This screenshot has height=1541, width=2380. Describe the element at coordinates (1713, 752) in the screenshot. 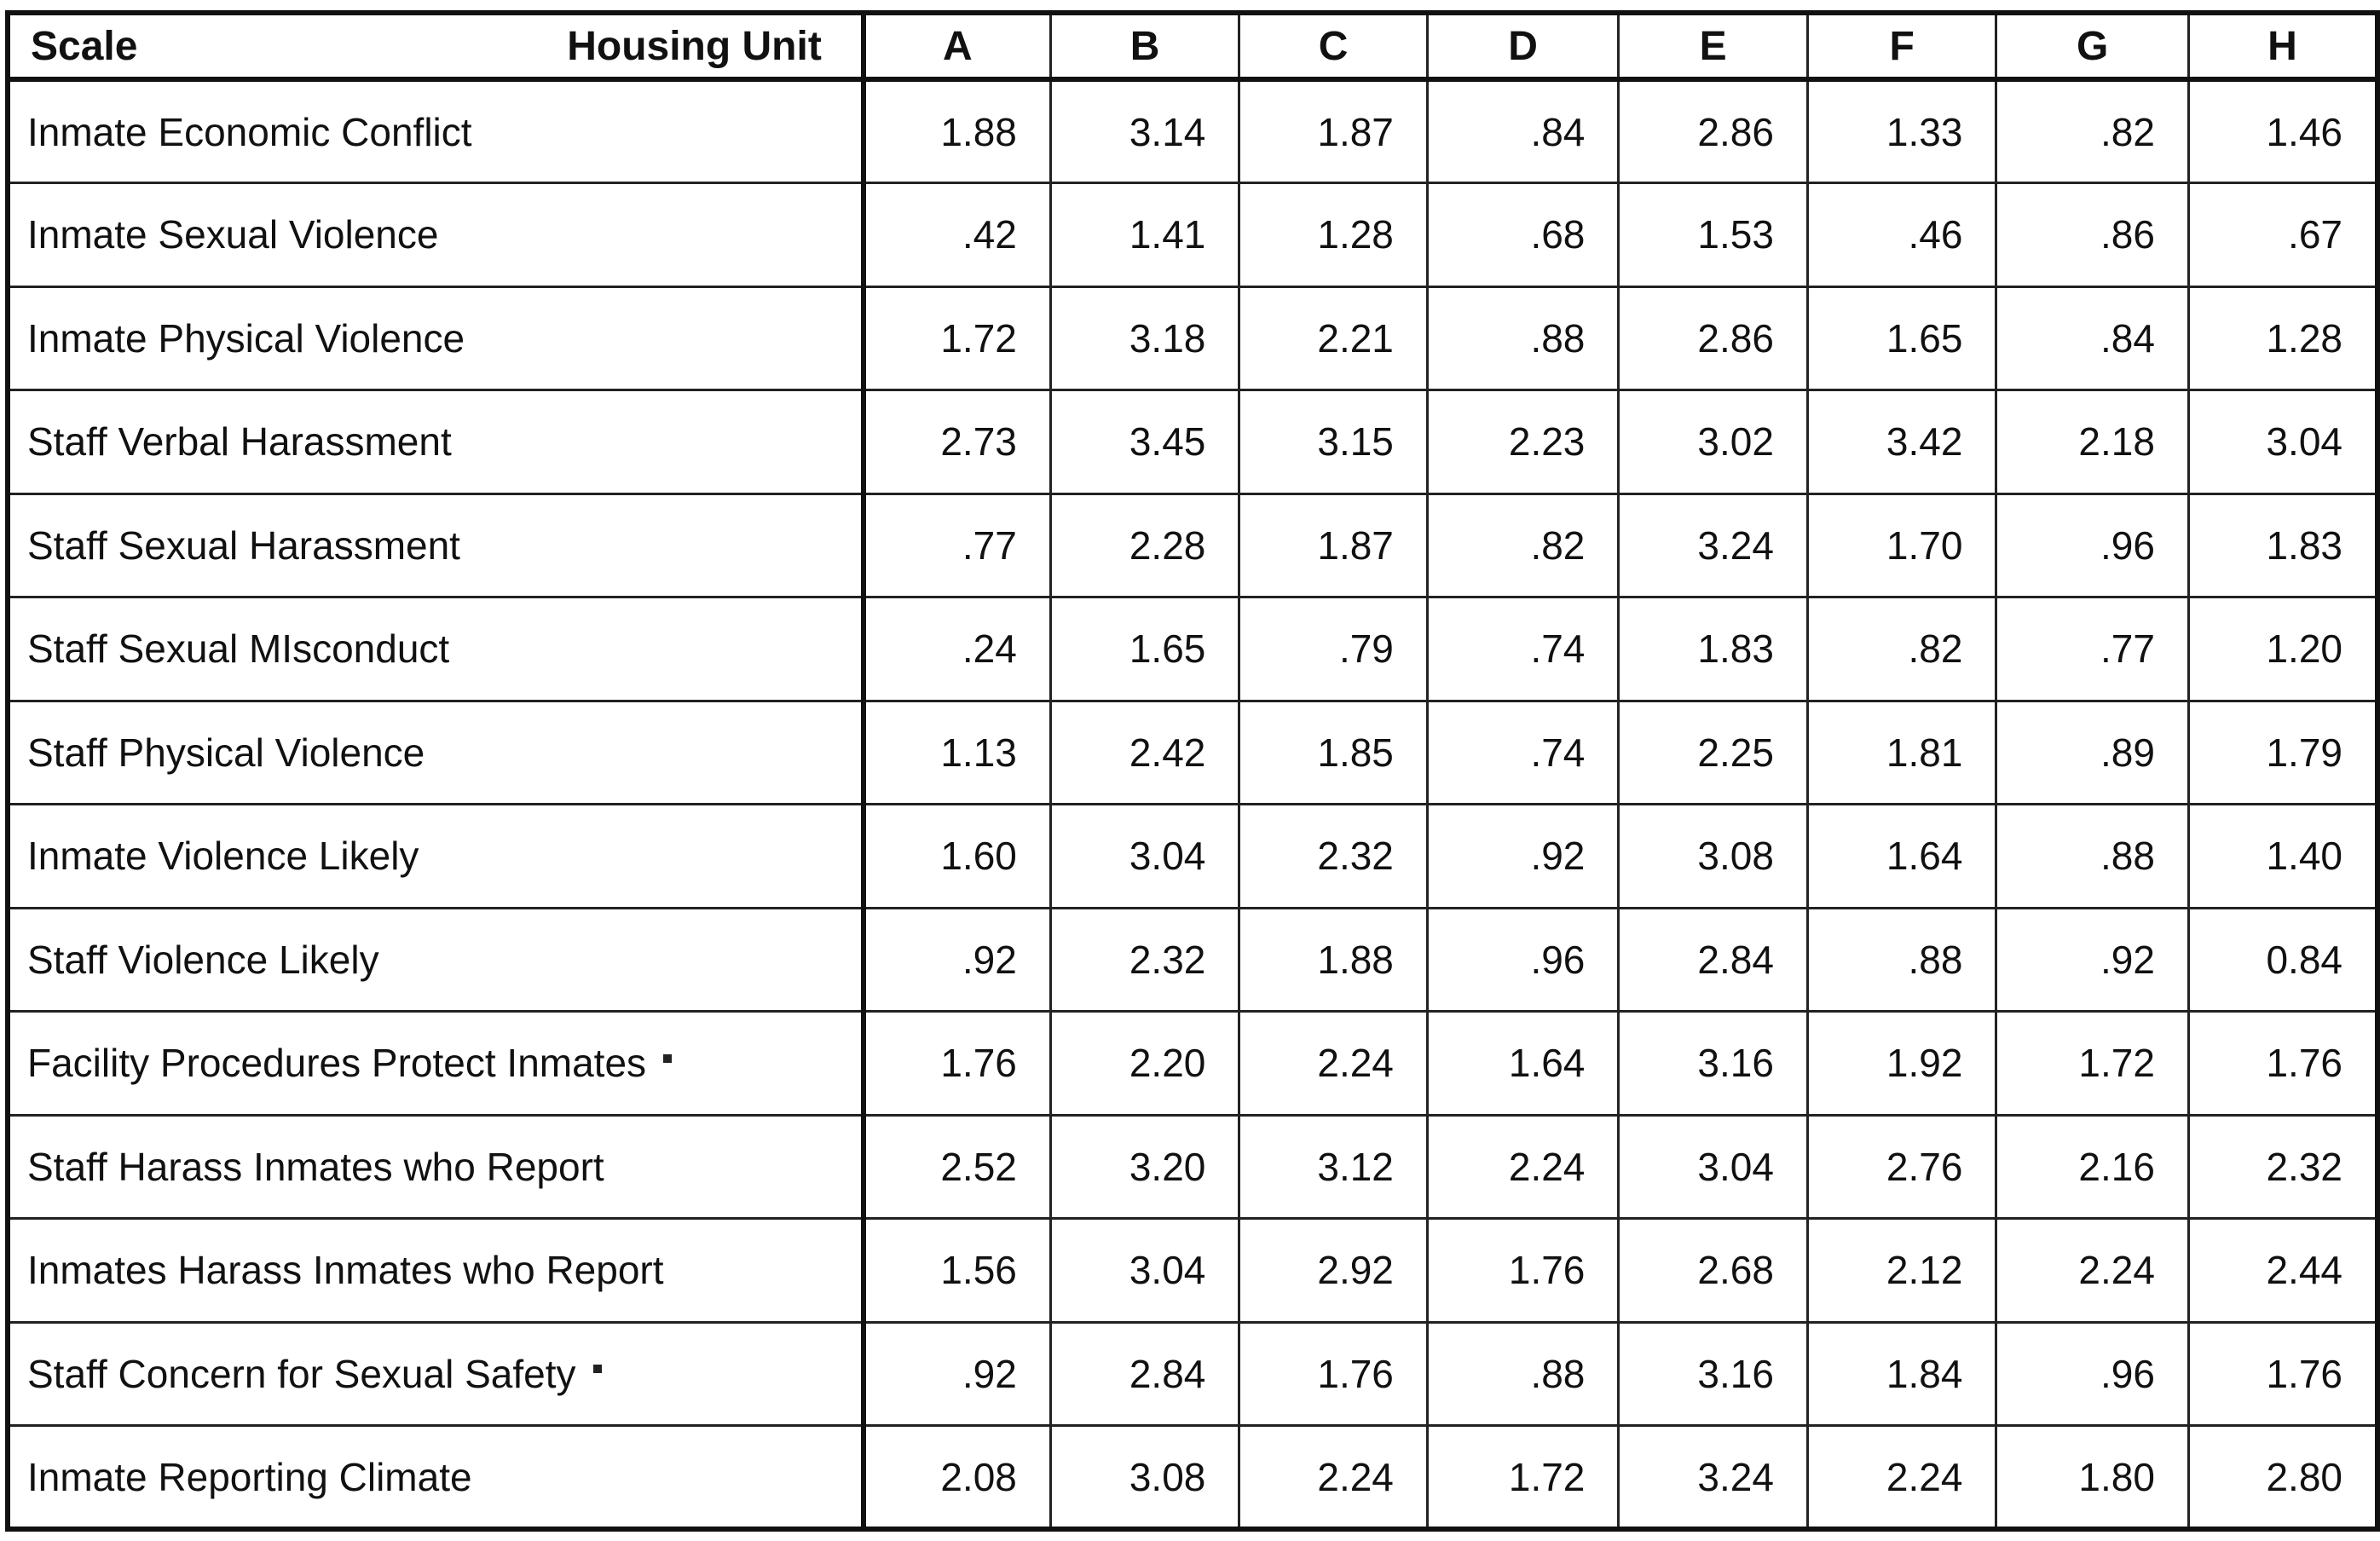

I see `value-cell-e: 2.25` at that location.